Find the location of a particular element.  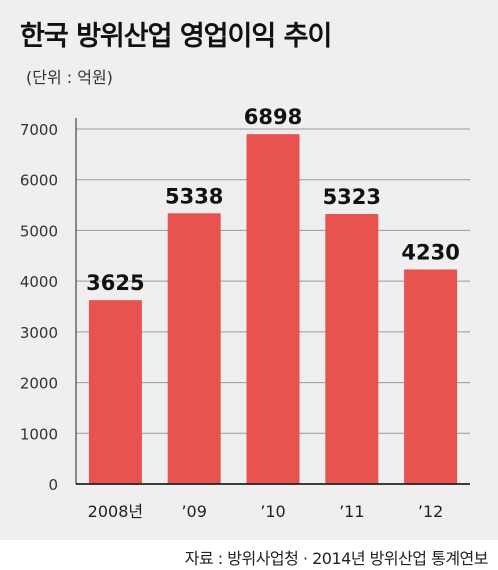

y-tick-label: 4000 is located at coordinates (39, 282).